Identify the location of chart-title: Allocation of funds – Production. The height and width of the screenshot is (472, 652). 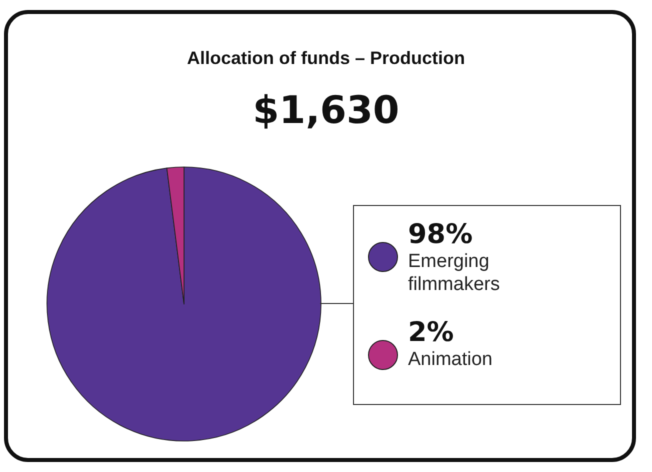
(326, 58).